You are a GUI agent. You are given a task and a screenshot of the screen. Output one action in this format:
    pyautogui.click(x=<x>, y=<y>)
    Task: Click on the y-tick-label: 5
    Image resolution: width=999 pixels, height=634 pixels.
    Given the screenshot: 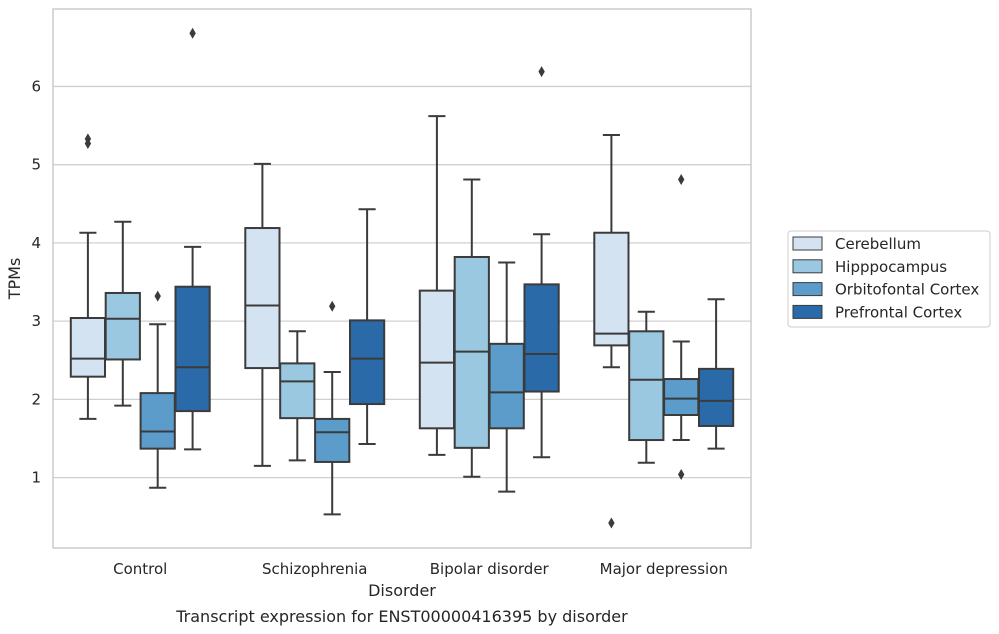 What is the action you would take?
    pyautogui.click(x=36, y=165)
    